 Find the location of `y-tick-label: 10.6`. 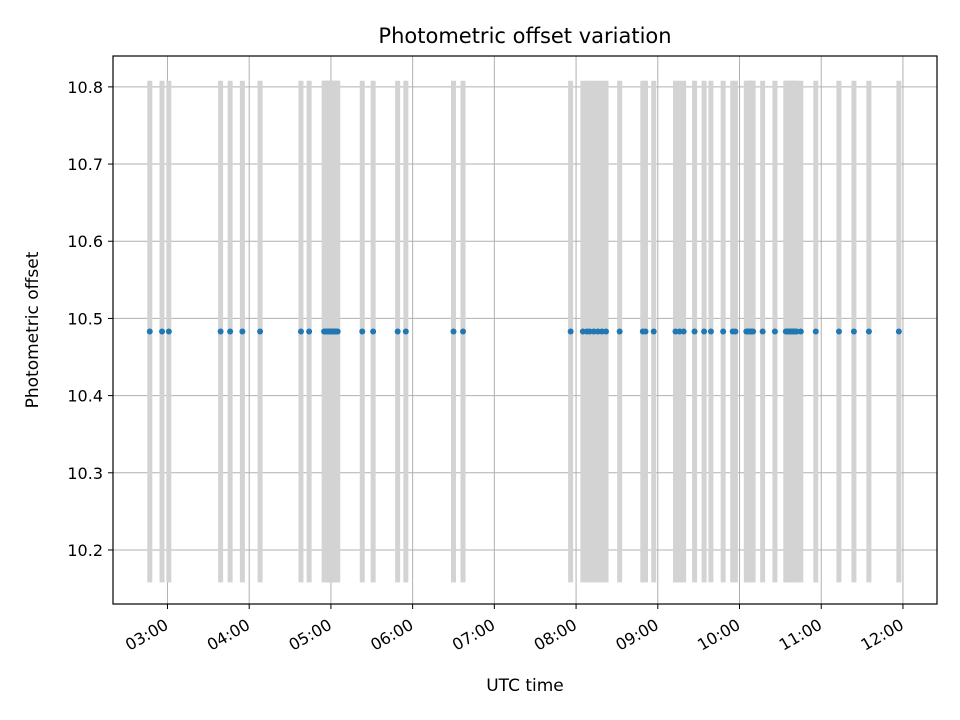

y-tick-label: 10.6 is located at coordinates (85, 241).